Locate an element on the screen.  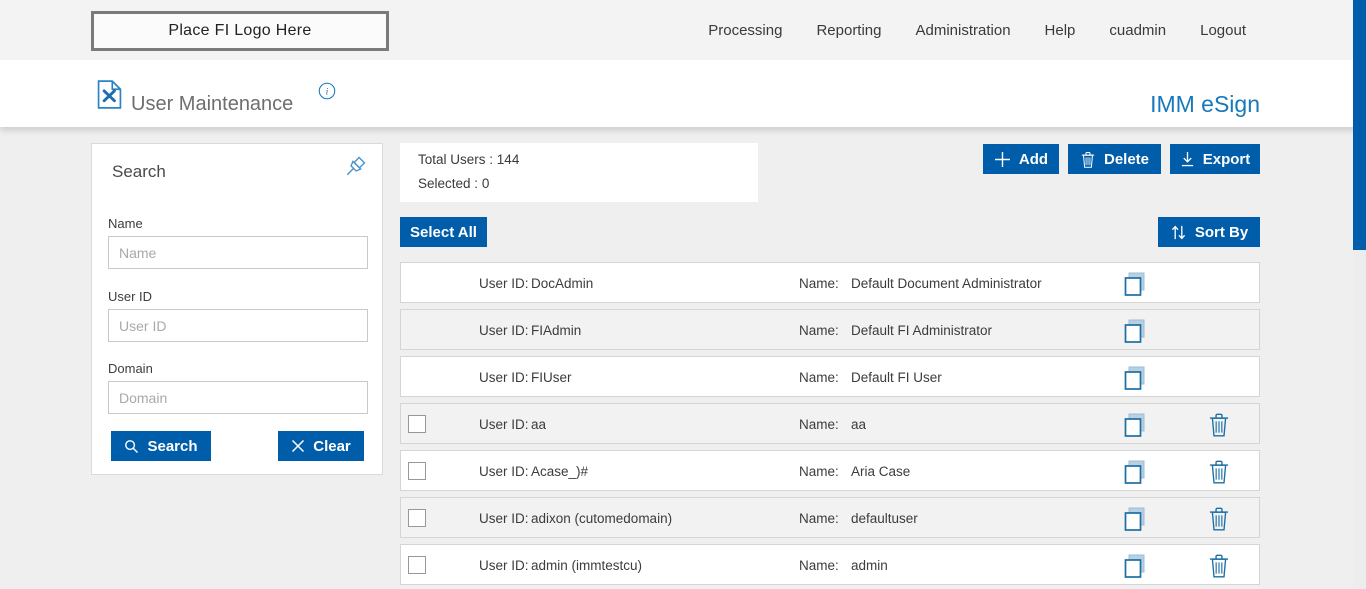
select-all-label: Select All is located at coordinates (443, 232).